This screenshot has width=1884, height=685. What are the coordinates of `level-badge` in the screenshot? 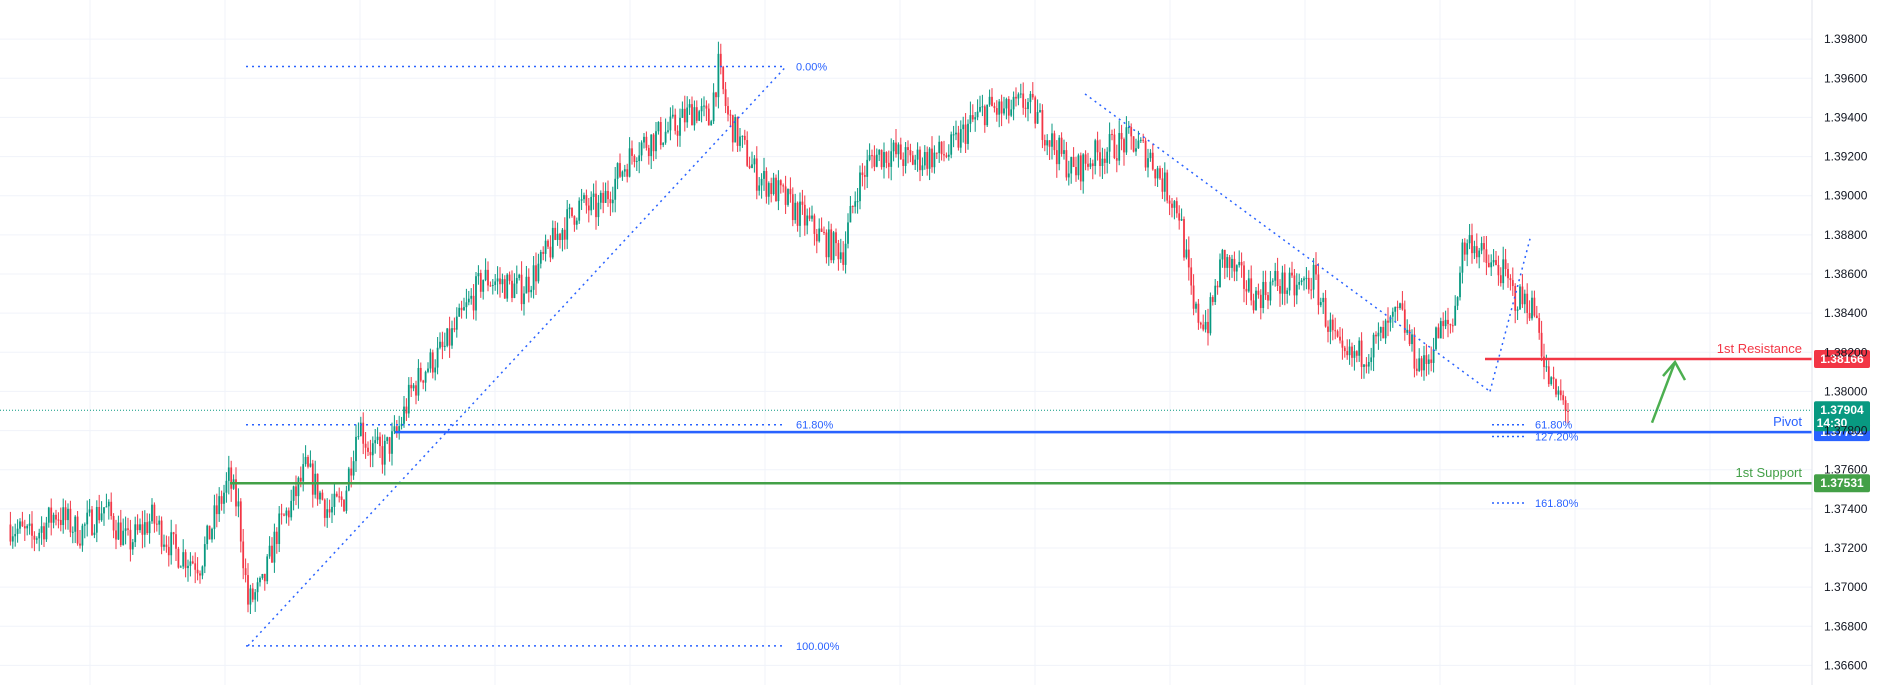 It's located at (1842, 483).